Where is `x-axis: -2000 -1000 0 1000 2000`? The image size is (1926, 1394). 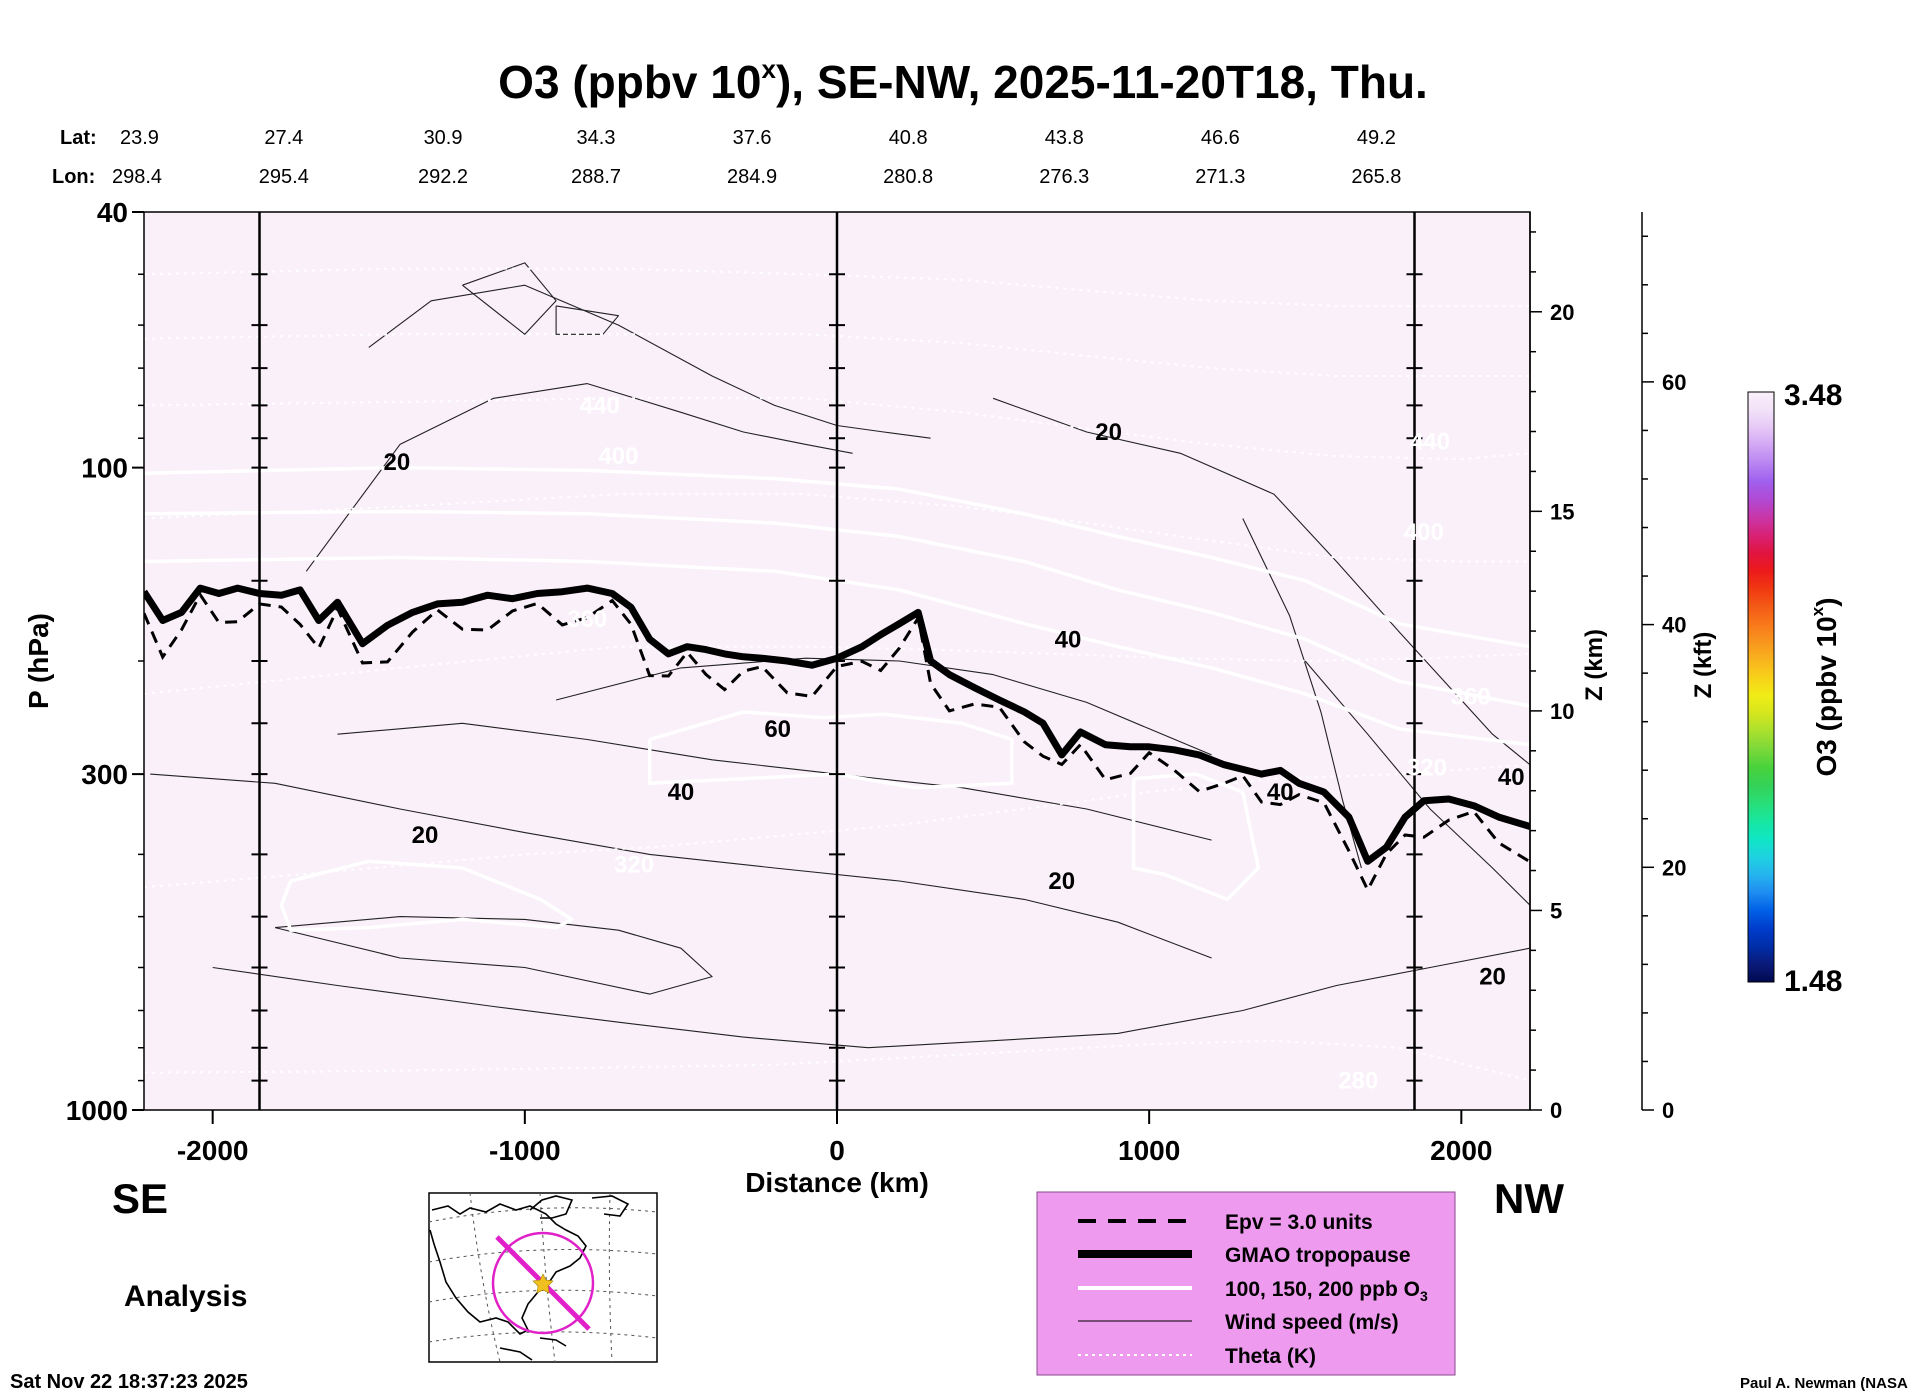
x-axis: -2000 -1000 0 1000 2000 is located at coordinates (834, 1138).